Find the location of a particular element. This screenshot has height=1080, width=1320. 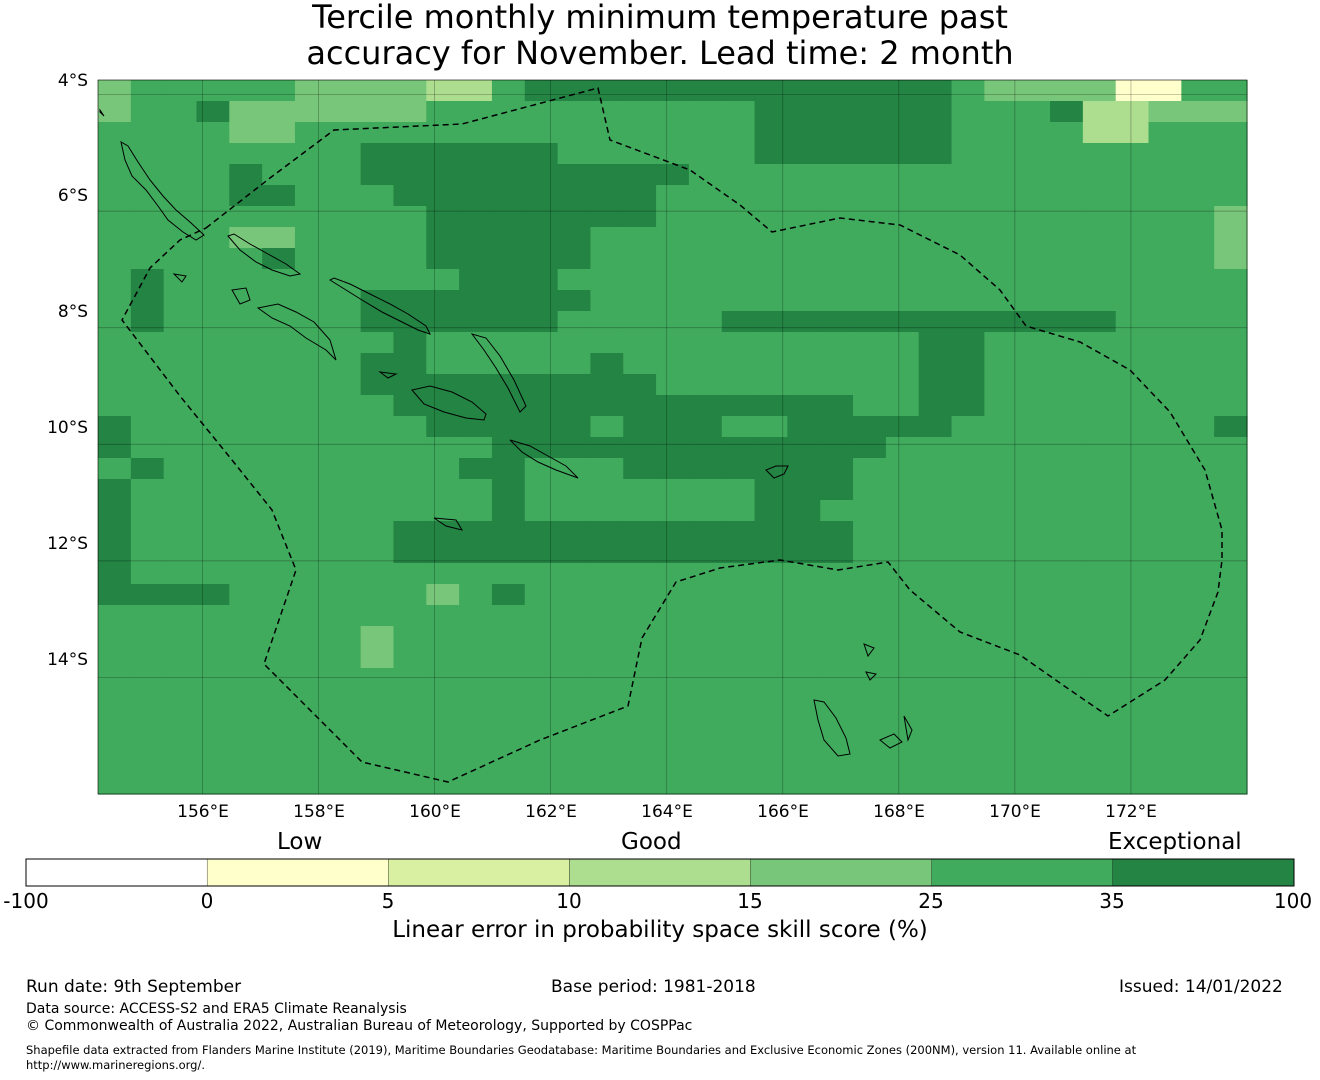

rennell-coastline is located at coordinates (448, 524).